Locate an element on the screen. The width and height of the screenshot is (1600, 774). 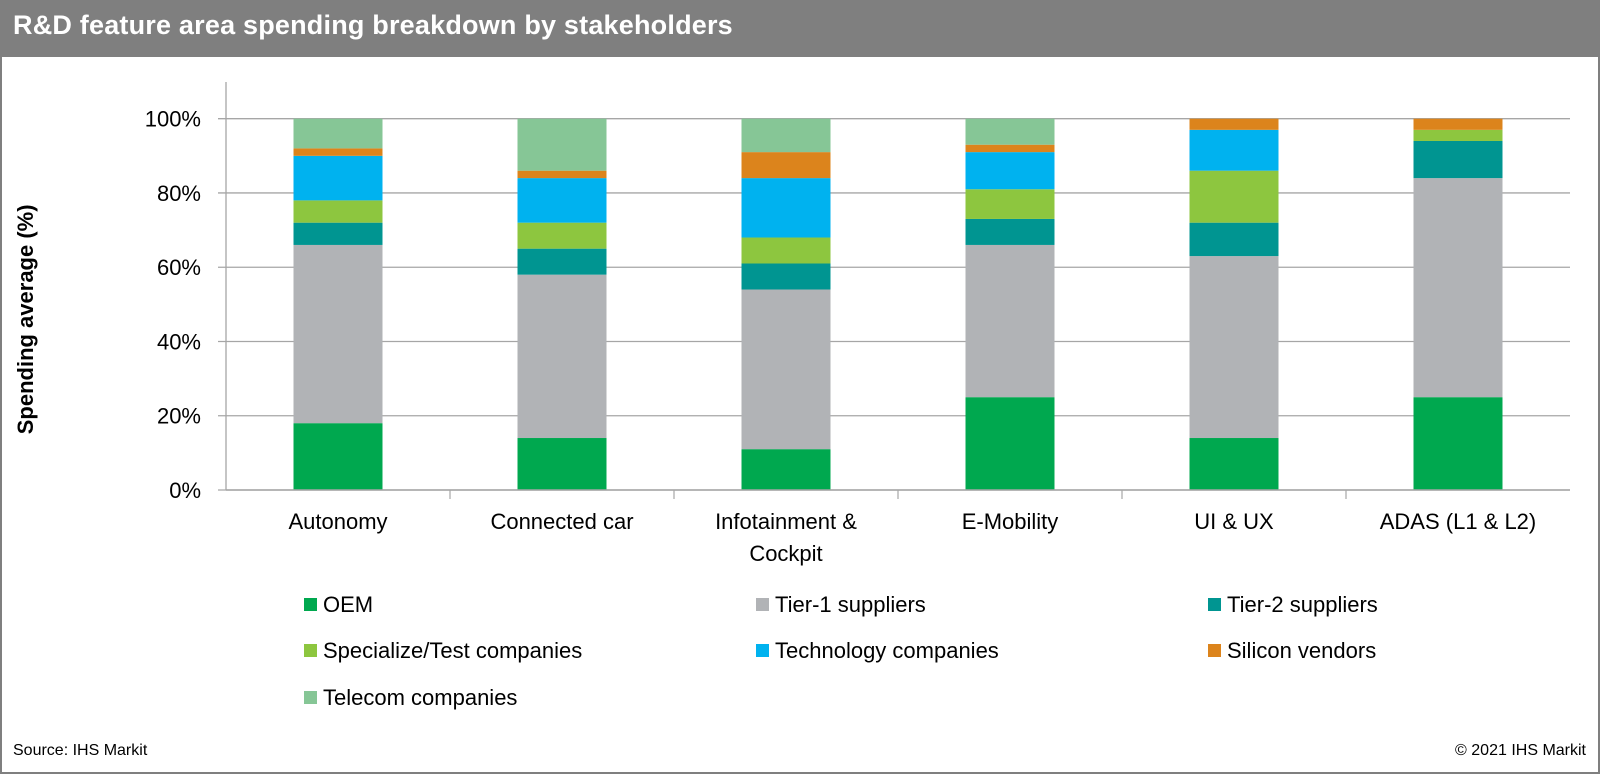
source-note: Source: IHS Markit is located at coordinates (80, 750).